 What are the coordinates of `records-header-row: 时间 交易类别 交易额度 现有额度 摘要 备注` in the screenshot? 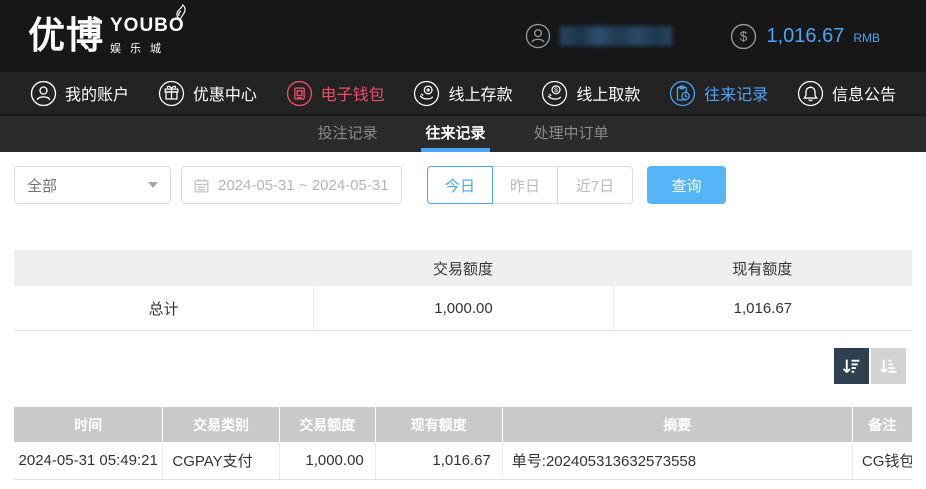 It's located at (463, 424).